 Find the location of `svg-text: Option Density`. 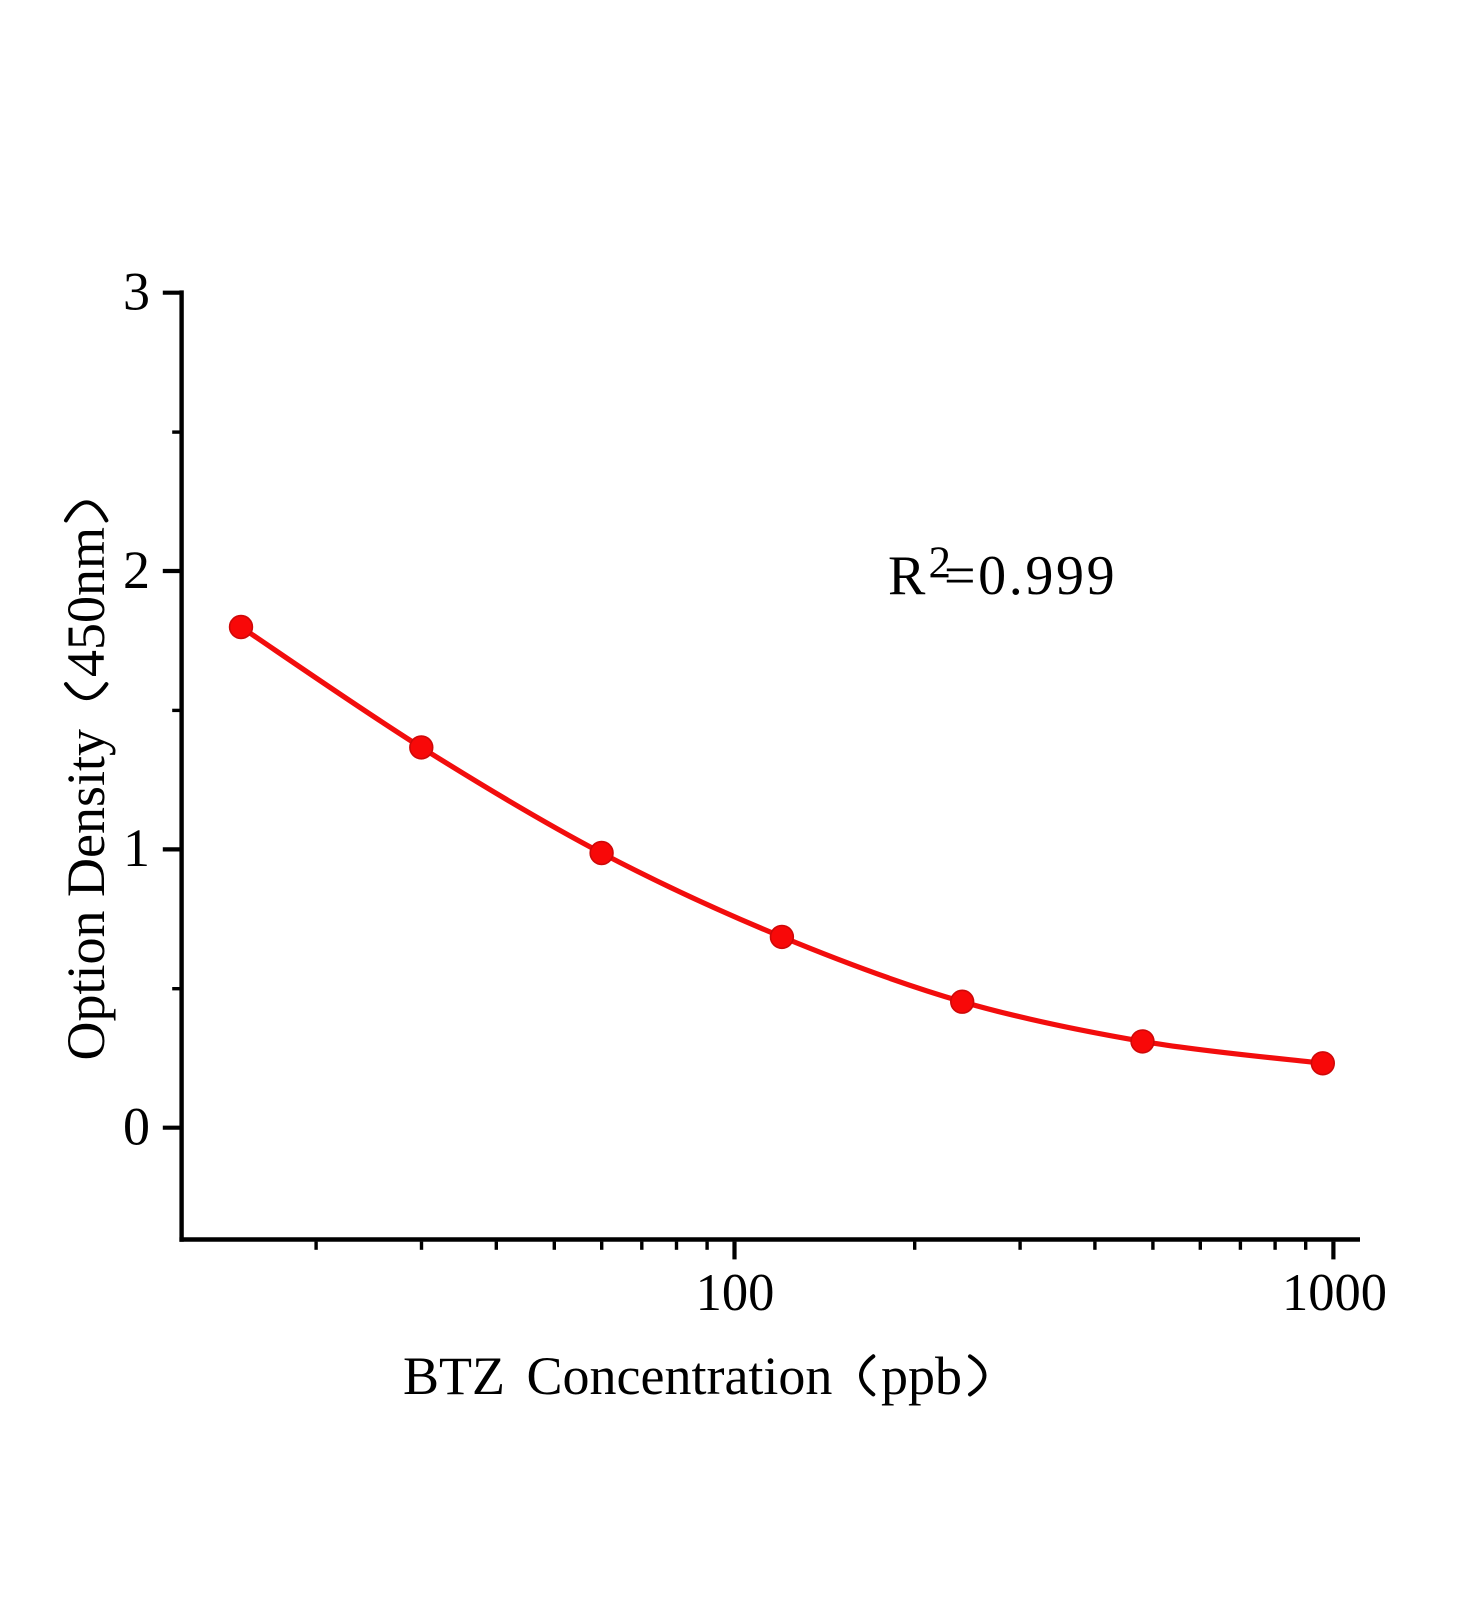

svg-text: Option Density is located at coordinates (86, 895).